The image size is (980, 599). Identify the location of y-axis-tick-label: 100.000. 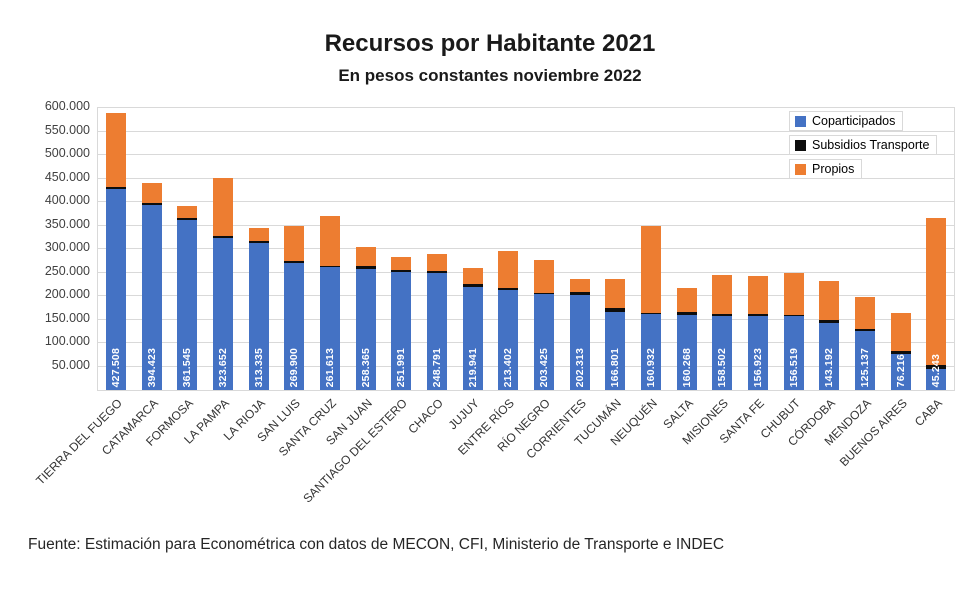
(67, 341).